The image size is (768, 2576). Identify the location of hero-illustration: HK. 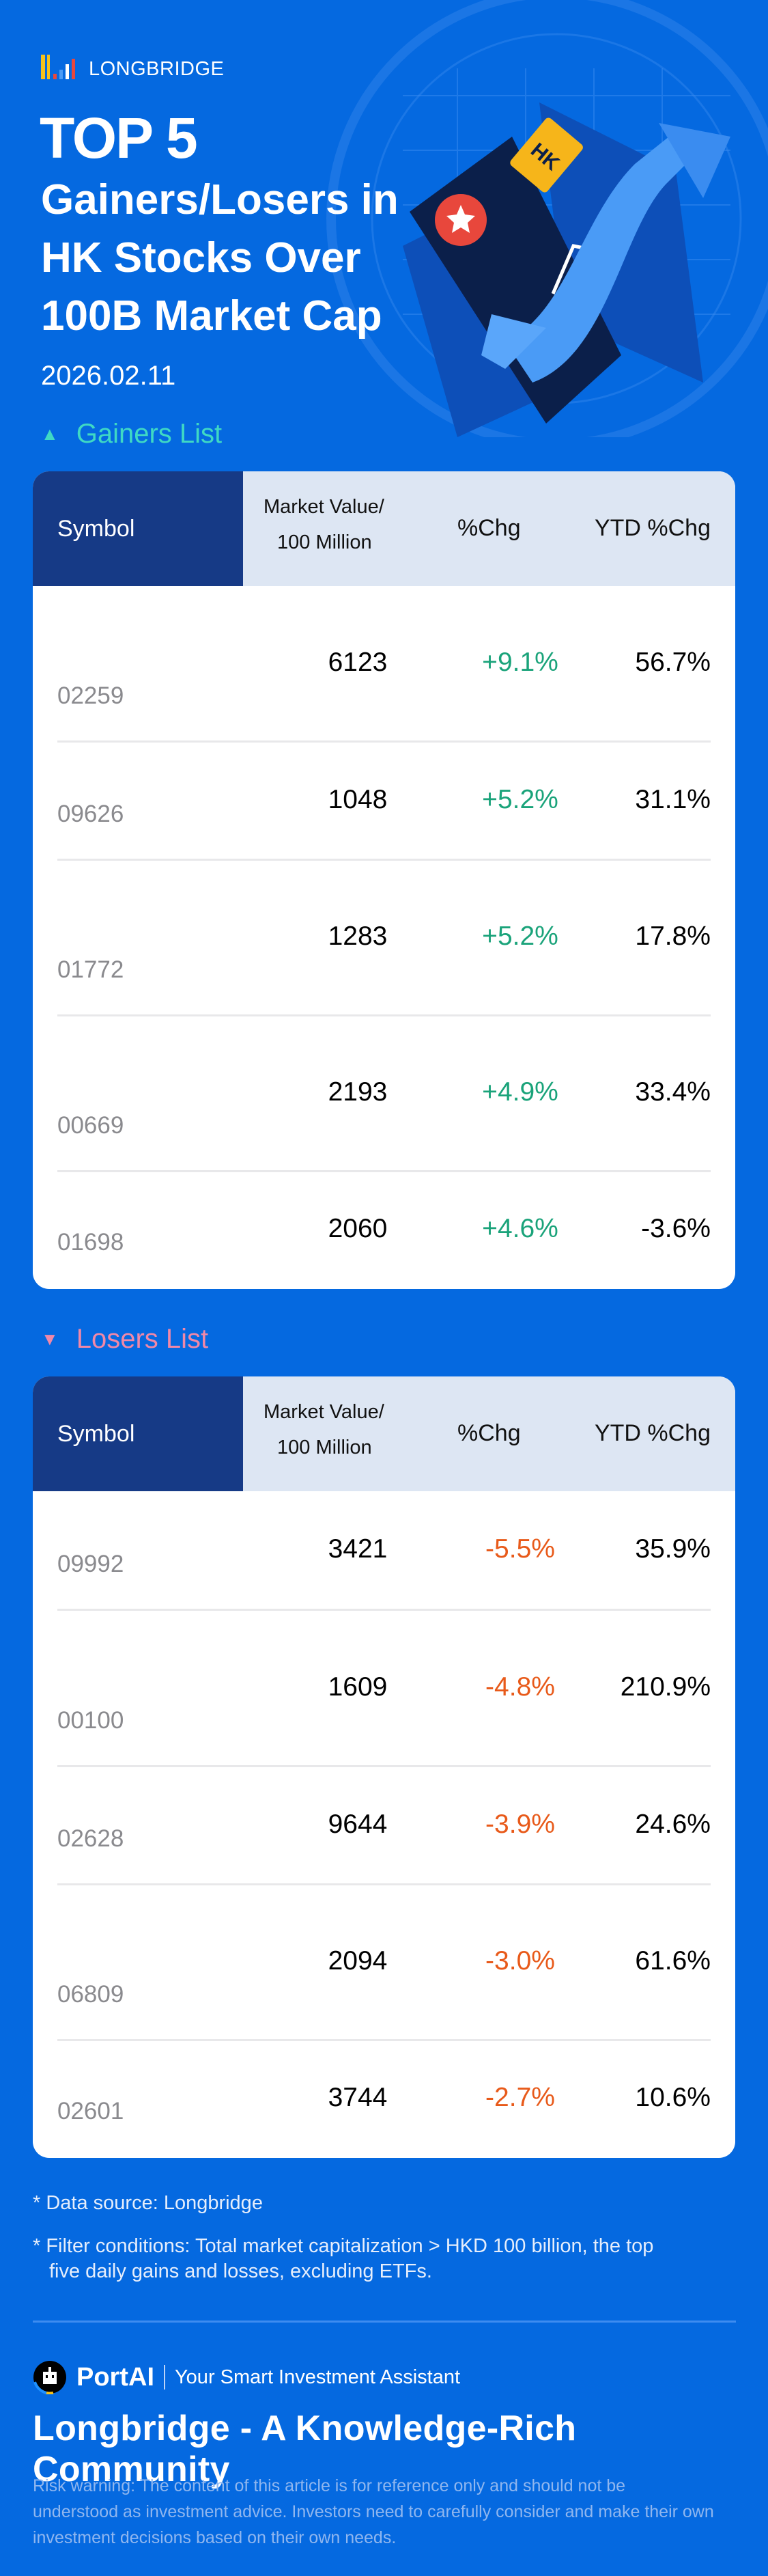
(547, 219).